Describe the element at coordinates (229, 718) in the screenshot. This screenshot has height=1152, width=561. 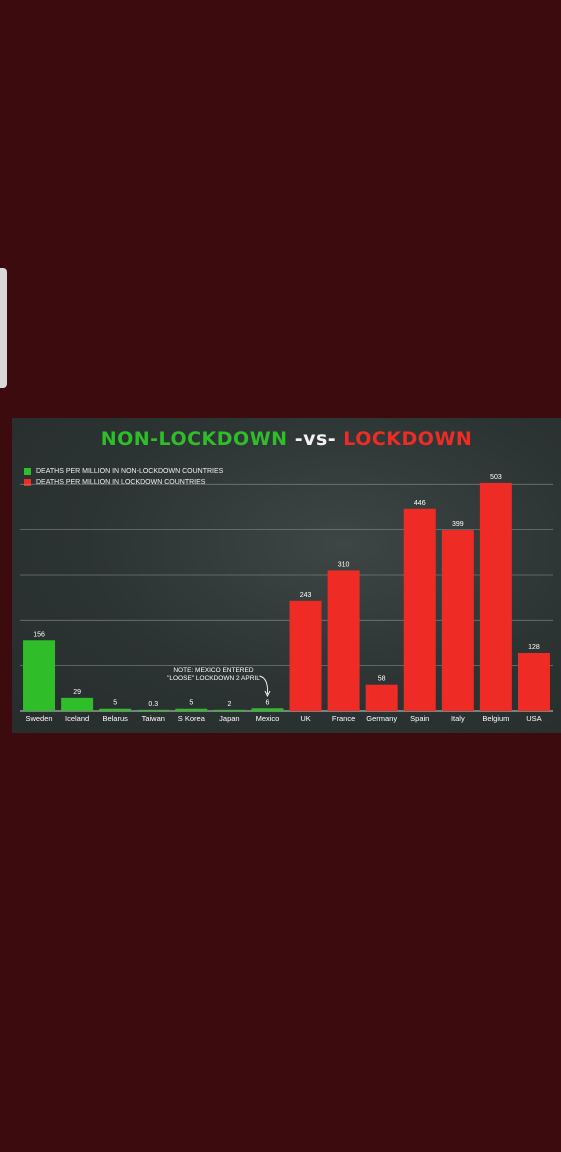
I see `tick-label-japan: Japan` at that location.